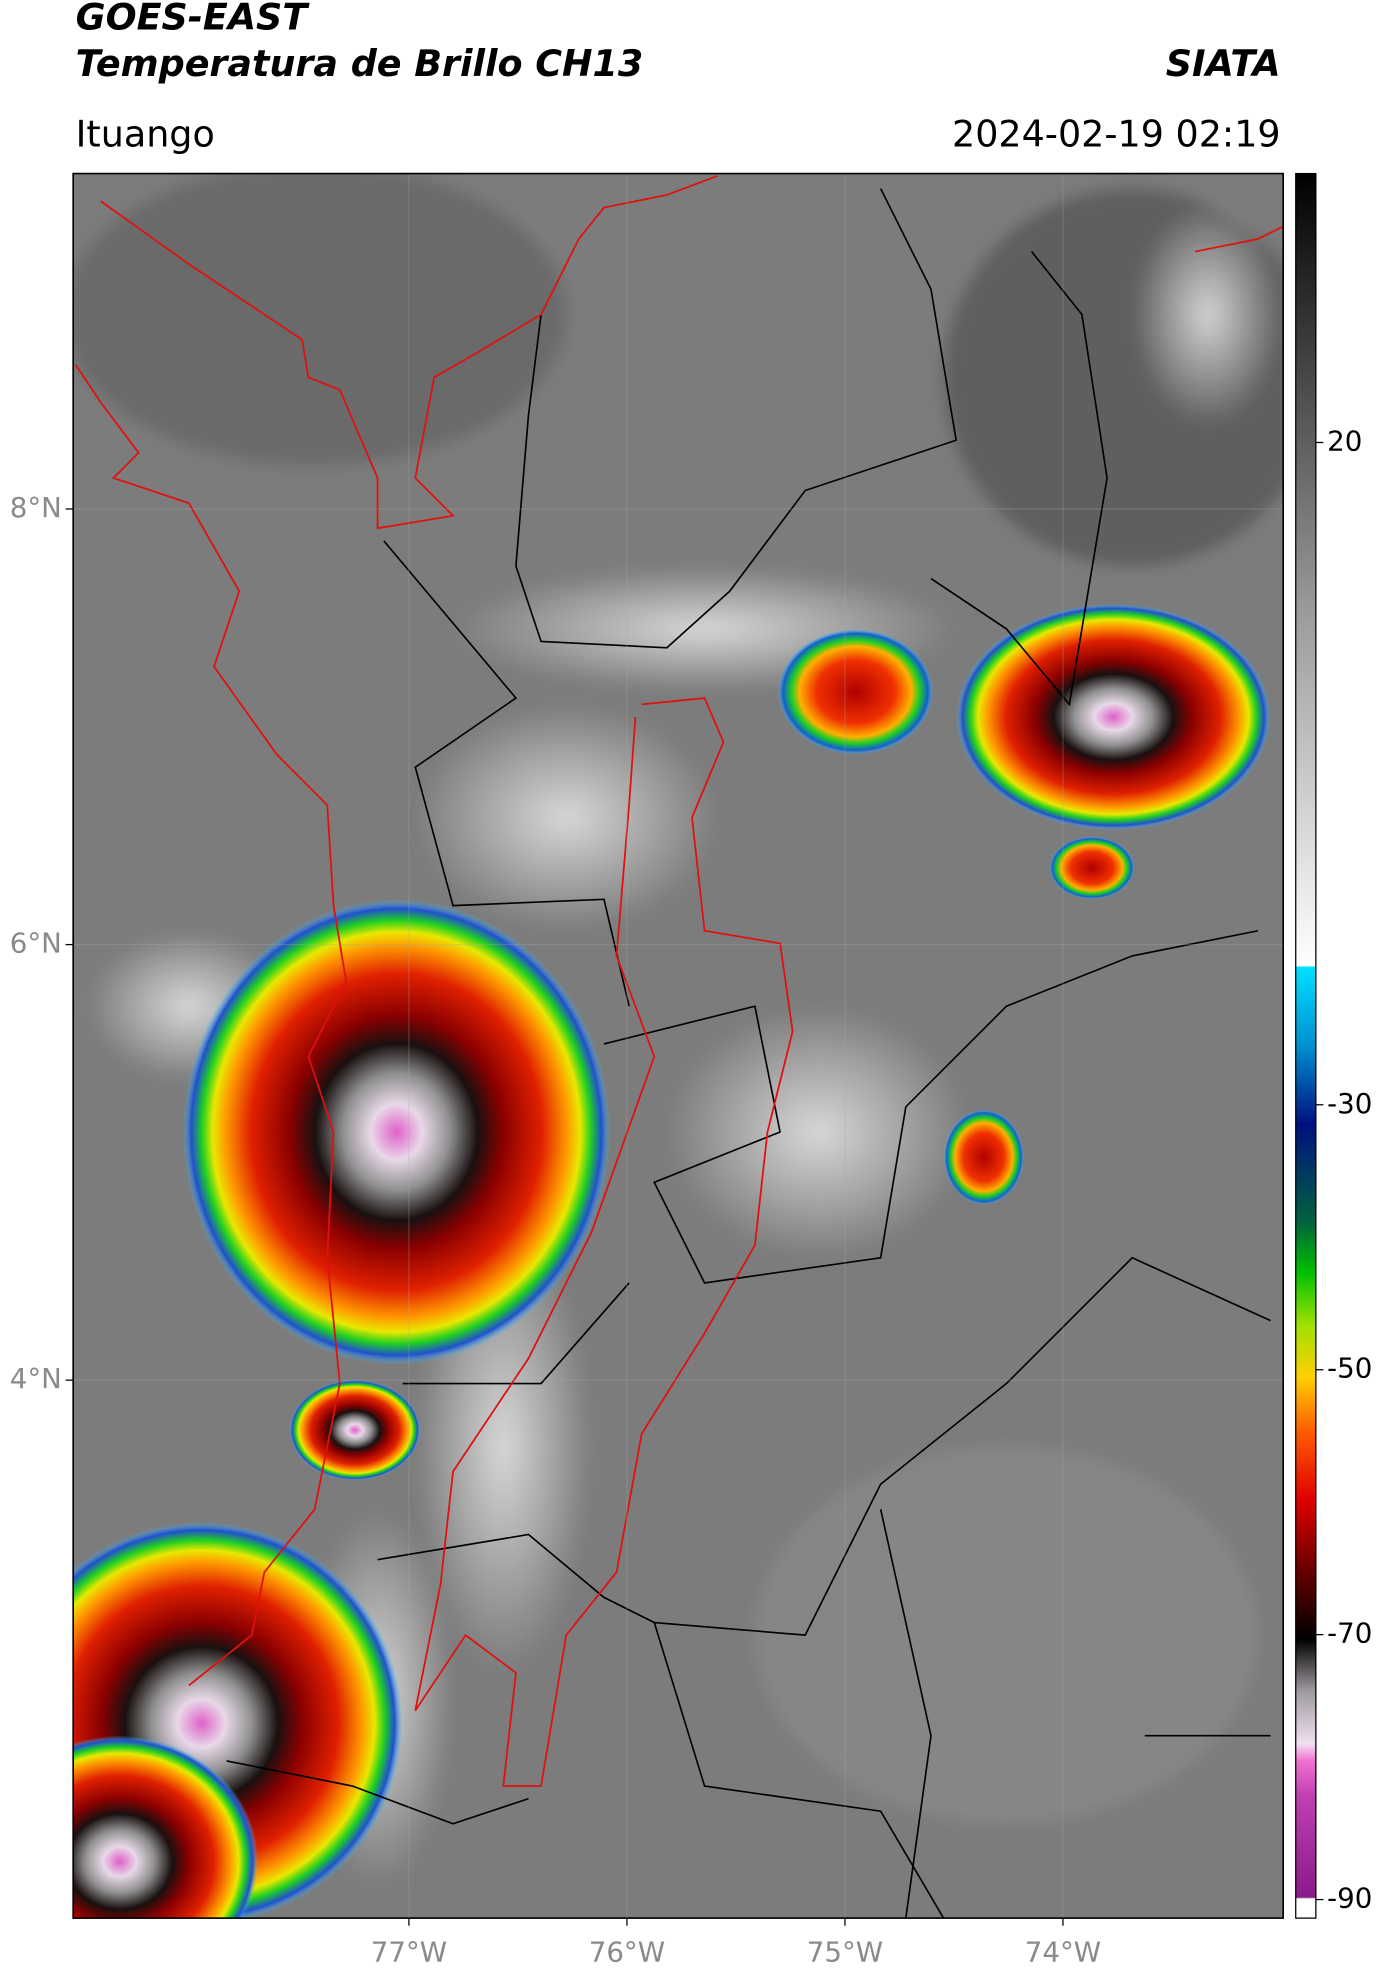 This screenshot has width=1384, height=1981. What do you see at coordinates (1349, 1103) in the screenshot?
I see `colorbar-tick-label: -30` at bounding box center [1349, 1103].